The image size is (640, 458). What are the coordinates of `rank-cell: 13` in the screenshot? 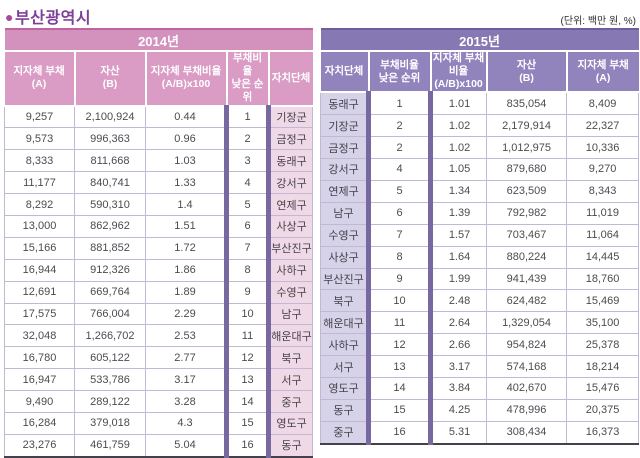 It's located at (400, 366).